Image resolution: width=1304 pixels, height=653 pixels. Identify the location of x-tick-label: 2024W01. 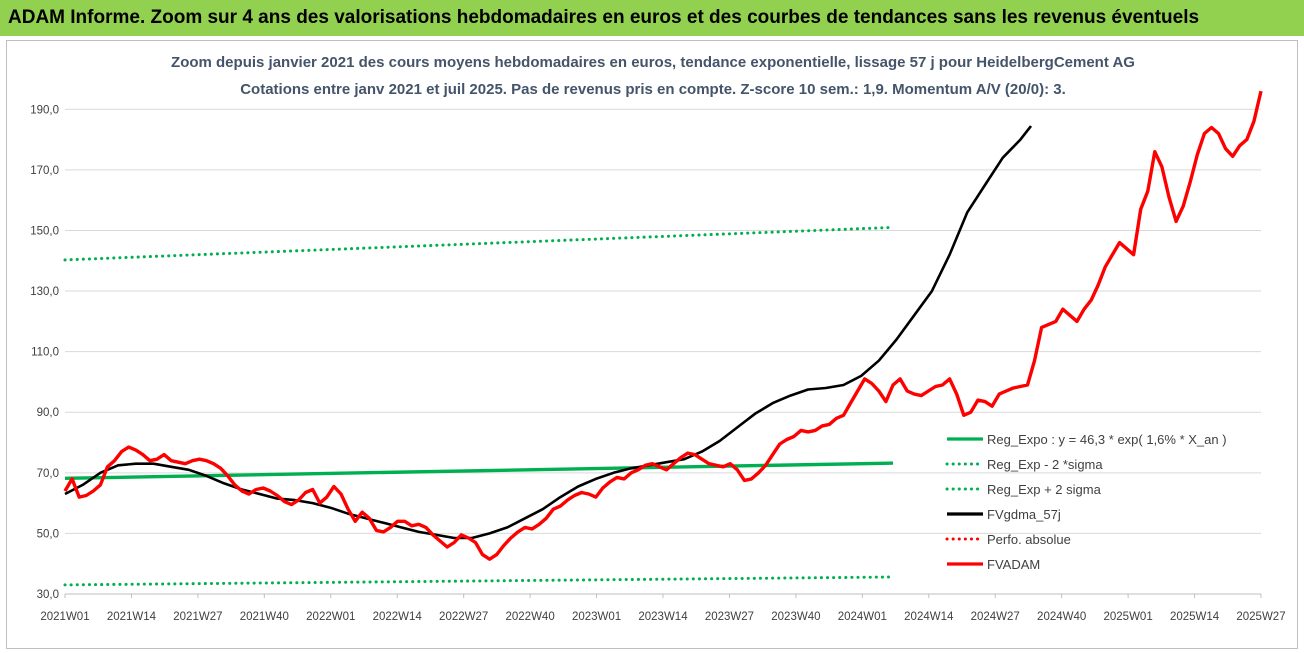
(862, 617).